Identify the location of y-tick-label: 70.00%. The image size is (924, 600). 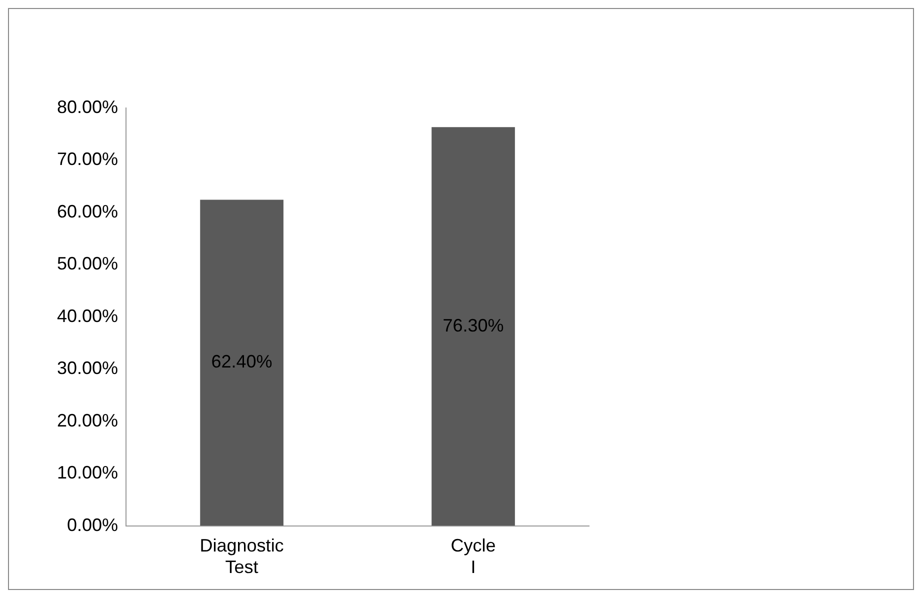
(87, 159).